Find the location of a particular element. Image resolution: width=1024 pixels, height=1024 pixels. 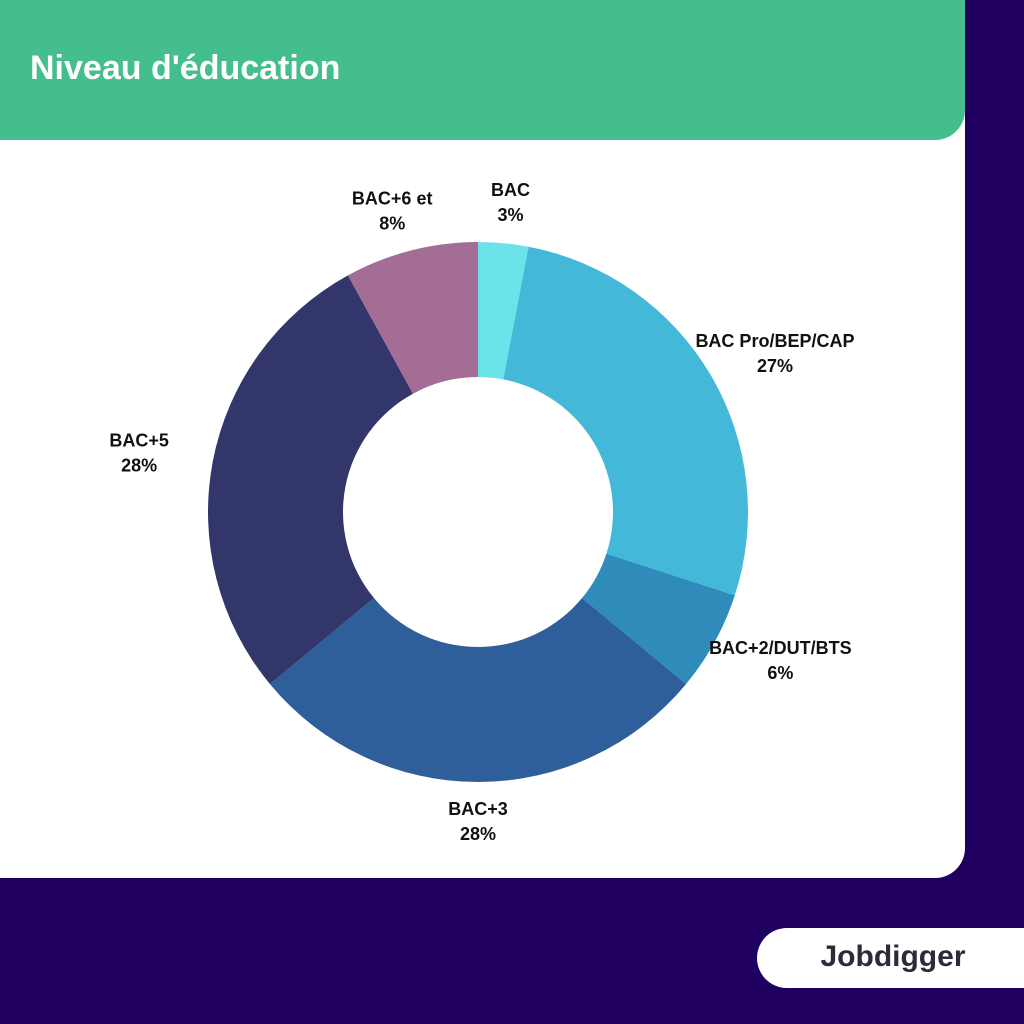

logo-badge is located at coordinates (890, 958).